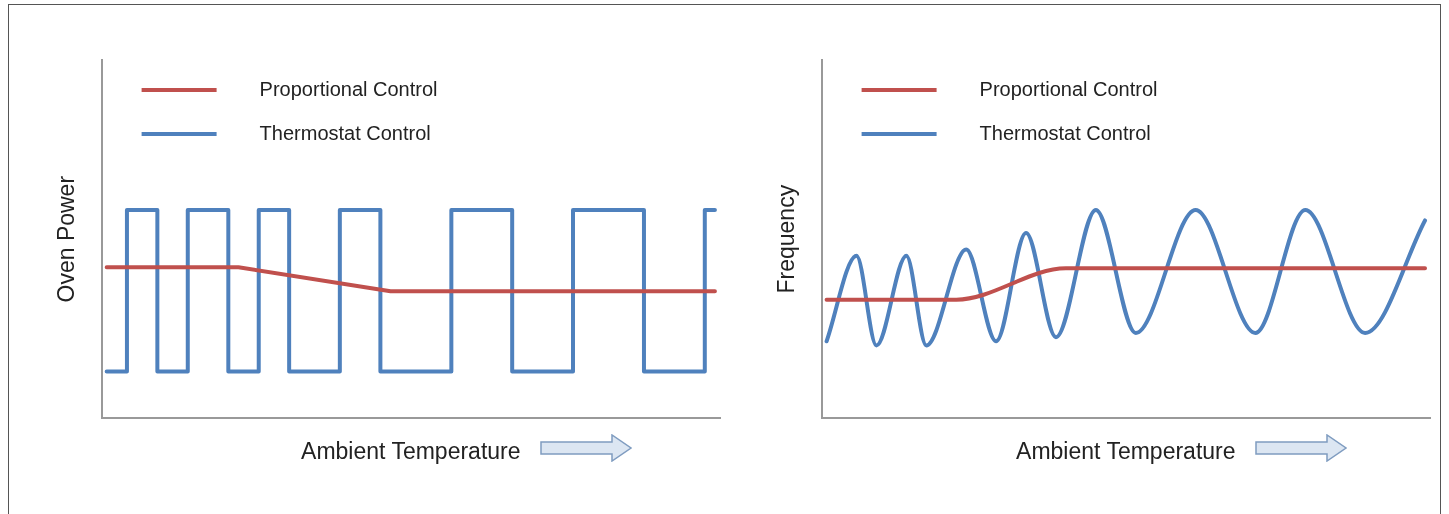  I want to click on y-axis-title: Oven Power, so click(66, 239).